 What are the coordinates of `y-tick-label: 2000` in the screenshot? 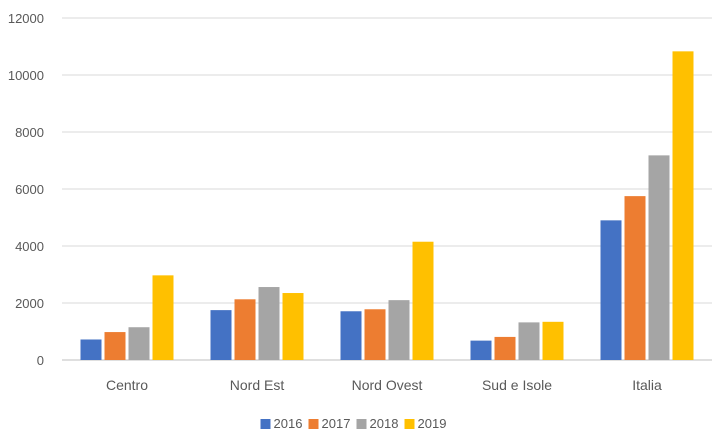 It's located at (29, 303).